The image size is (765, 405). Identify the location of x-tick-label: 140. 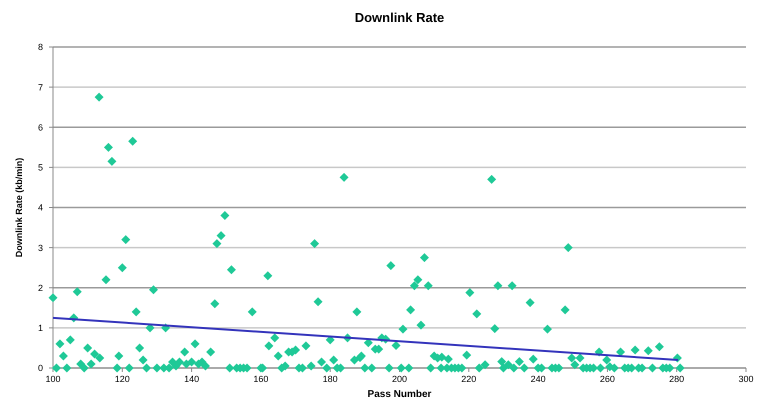
(192, 379).